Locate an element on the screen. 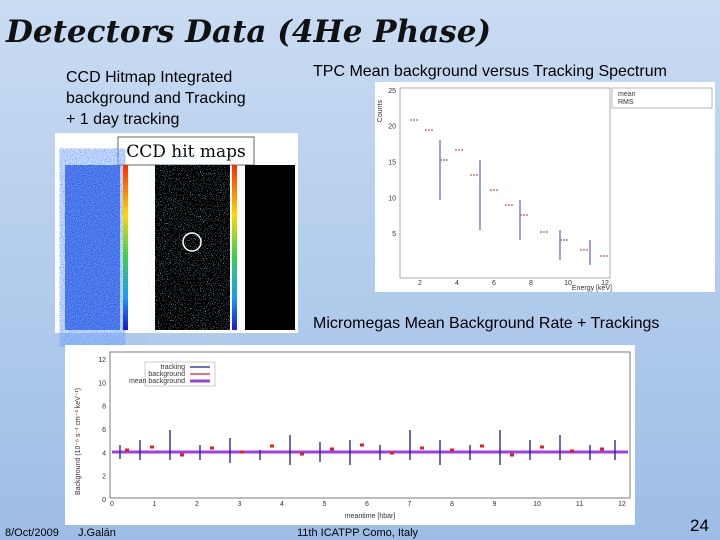 The height and width of the screenshot is (540, 720). y-tick-label: 2 is located at coordinates (104, 477).